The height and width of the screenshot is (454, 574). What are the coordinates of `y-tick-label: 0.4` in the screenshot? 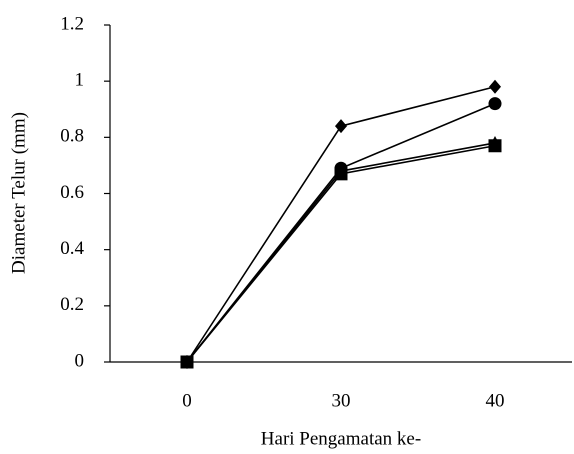 It's located at (72, 248).